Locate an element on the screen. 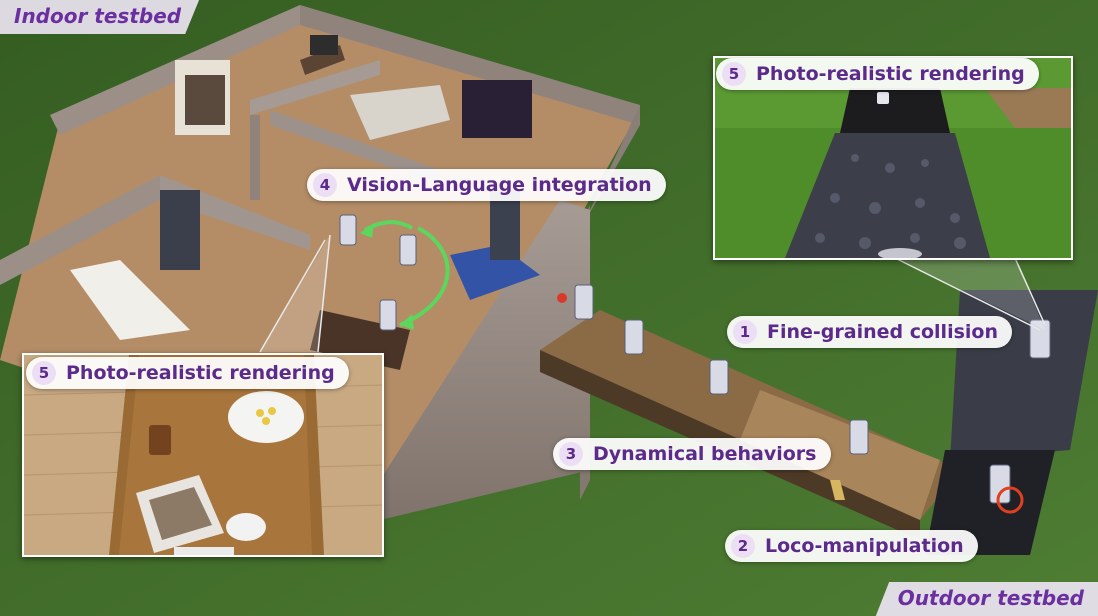 This screenshot has height=616, width=1098. callout-dynamical-behaviors: 3 Dynamical behaviors is located at coordinates (692, 454).